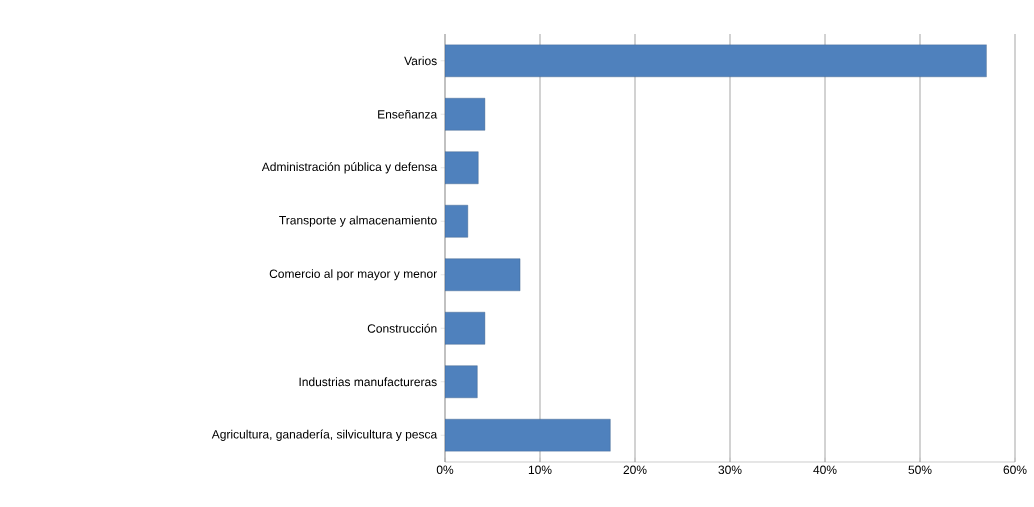  Describe the element at coordinates (349, 168) in the screenshot. I see `y-tick-label: Administración pública y defensa` at that location.